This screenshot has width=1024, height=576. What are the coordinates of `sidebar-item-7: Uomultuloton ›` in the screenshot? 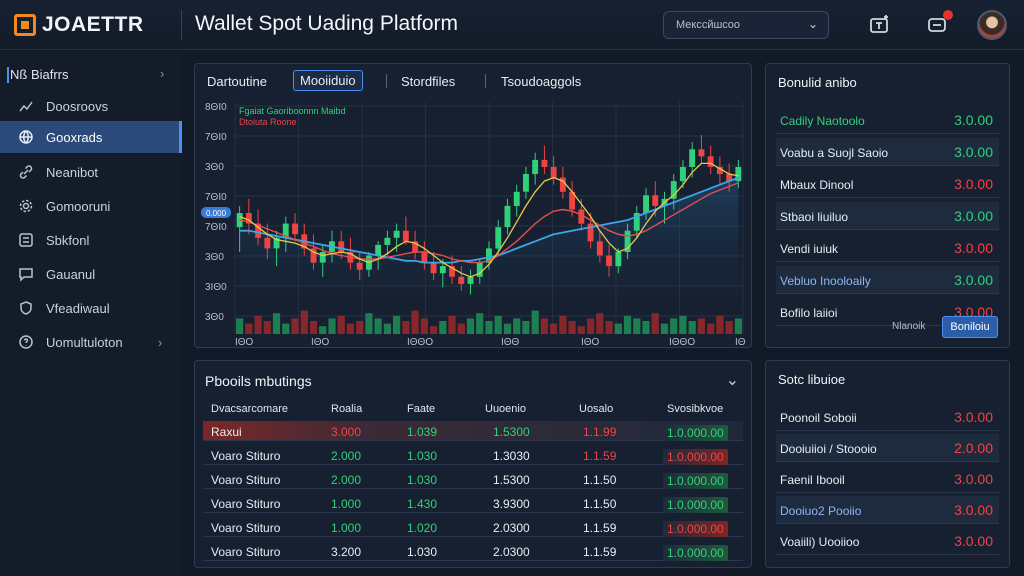 It's located at (91, 342).